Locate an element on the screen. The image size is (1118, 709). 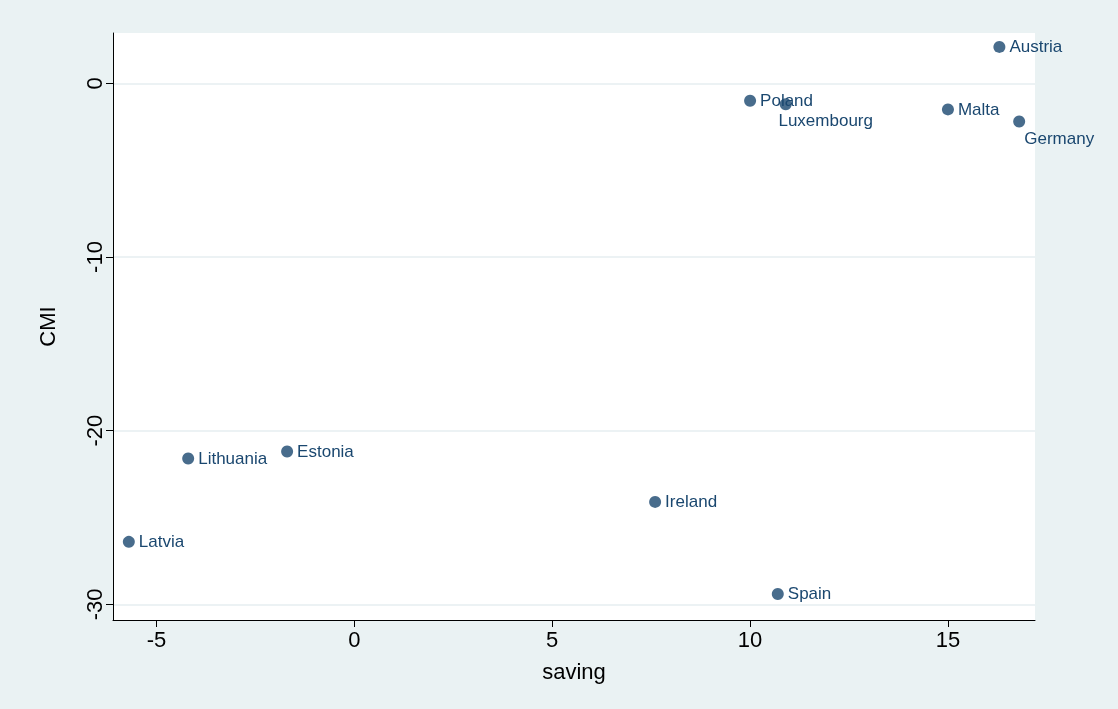
y-tick-label: -20 is located at coordinates (94, 430).